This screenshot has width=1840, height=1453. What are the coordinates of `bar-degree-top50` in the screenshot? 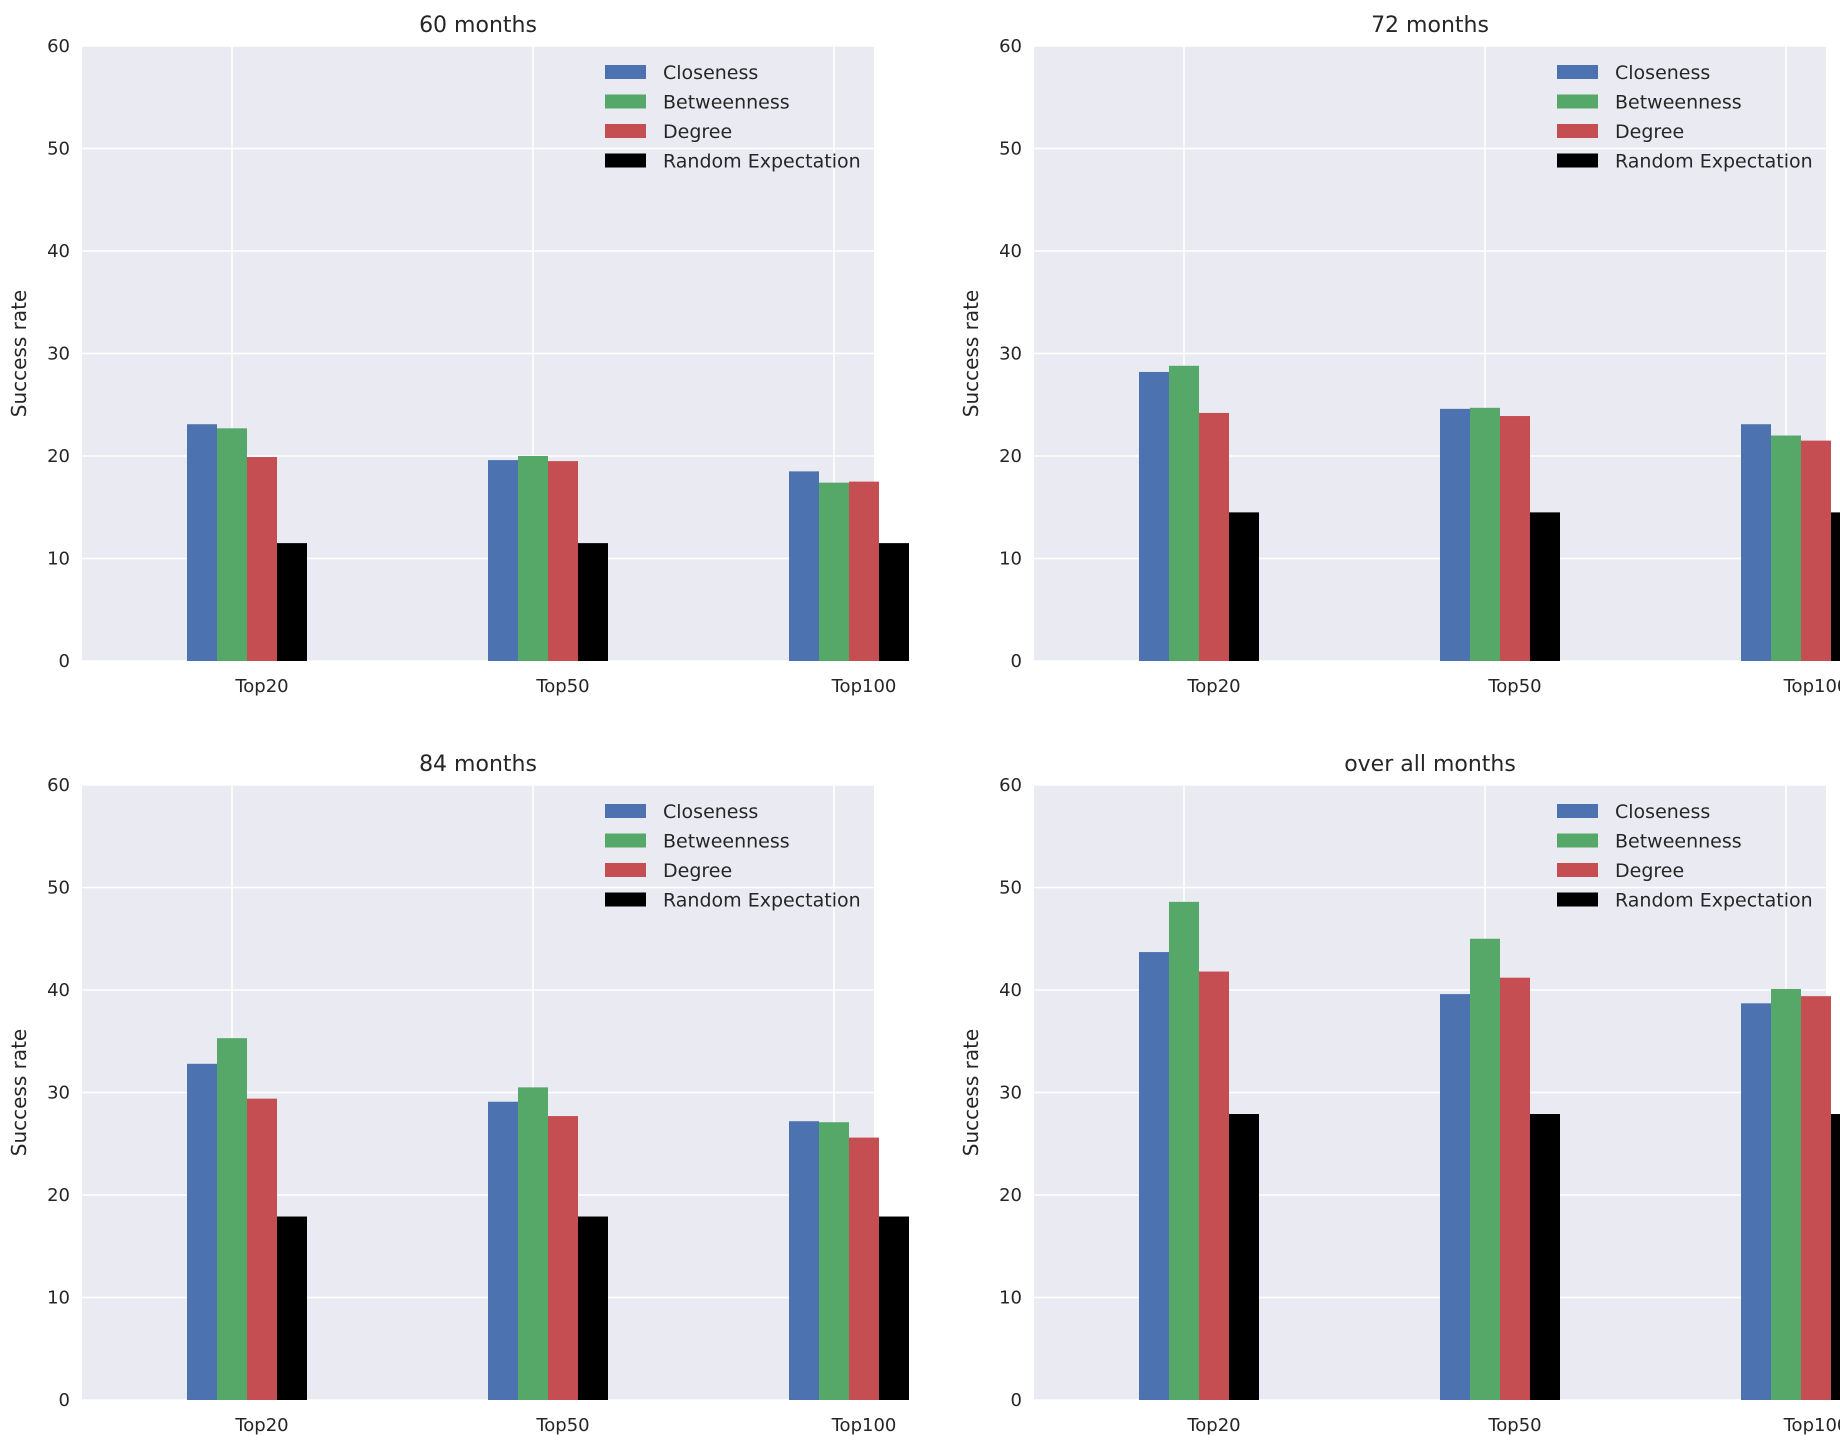 It's located at (563, 1258).